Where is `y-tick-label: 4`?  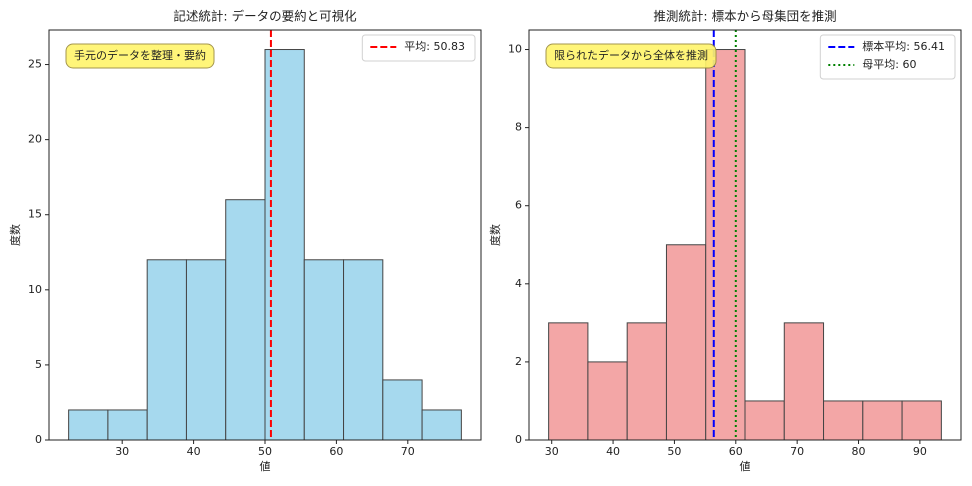
y-tick-label: 4 is located at coordinates (518, 283).